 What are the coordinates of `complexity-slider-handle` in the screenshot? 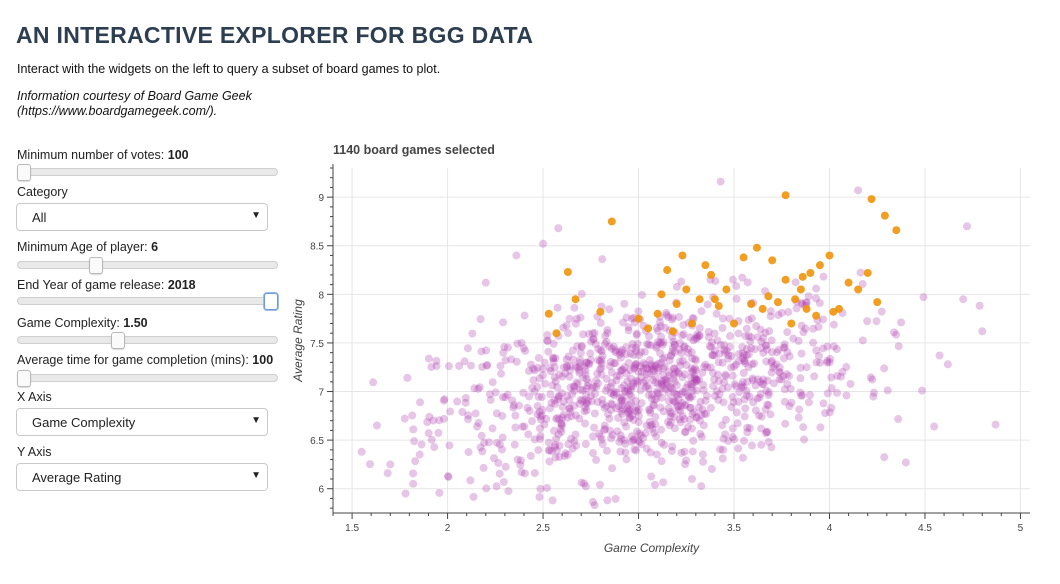 It's located at (117, 340).